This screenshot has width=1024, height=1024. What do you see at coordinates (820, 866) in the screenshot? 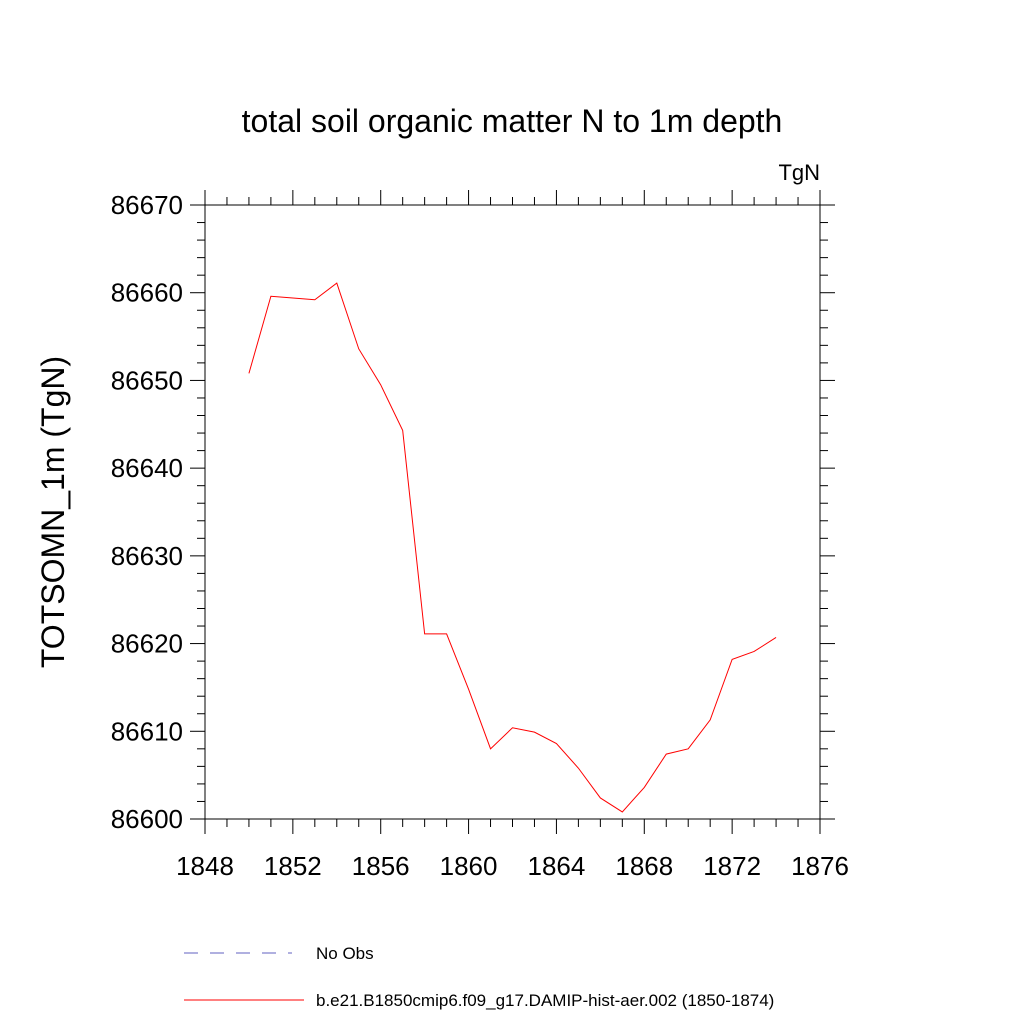
I see `x-tick-label: 1876` at bounding box center [820, 866].